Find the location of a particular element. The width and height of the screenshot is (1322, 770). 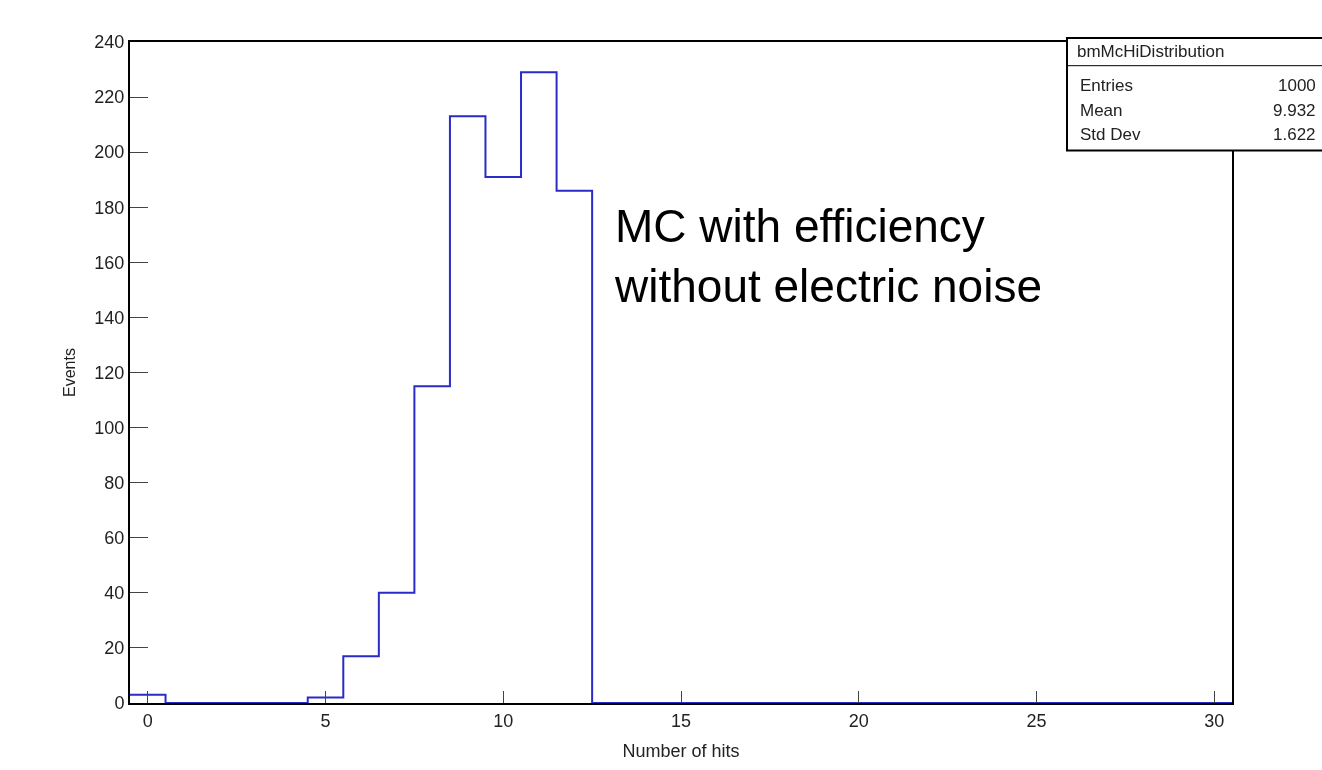

y-tick-label: 160 is located at coordinates (109, 262).